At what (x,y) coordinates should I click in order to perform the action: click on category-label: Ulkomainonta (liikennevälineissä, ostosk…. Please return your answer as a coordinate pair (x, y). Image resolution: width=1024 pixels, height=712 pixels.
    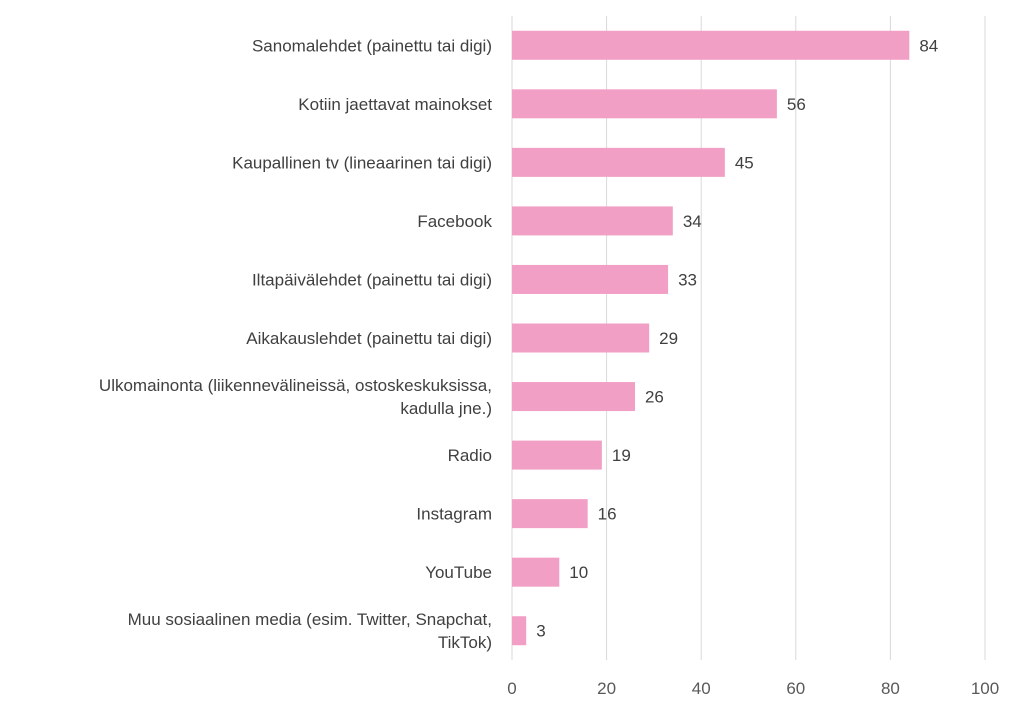
    Looking at the image, I should click on (295, 397).